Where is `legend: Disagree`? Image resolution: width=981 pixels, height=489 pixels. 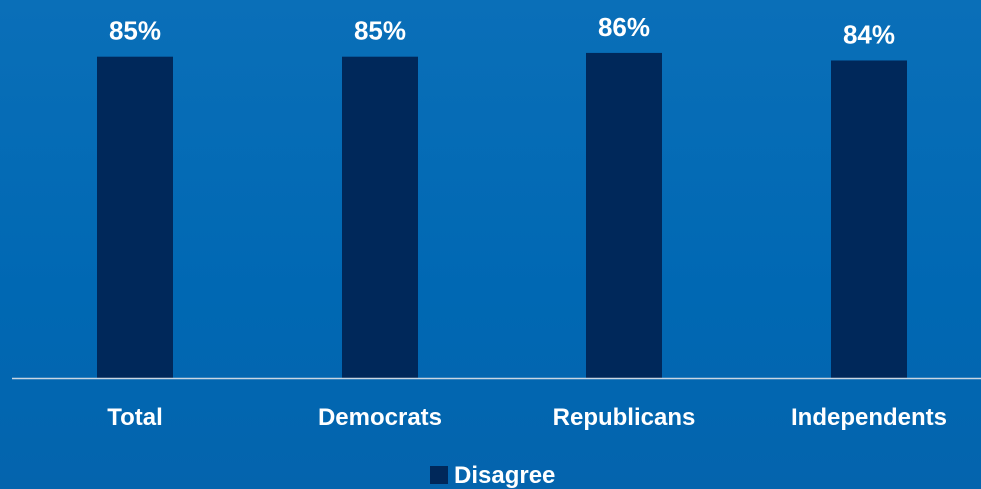
legend: Disagree is located at coordinates (492, 475).